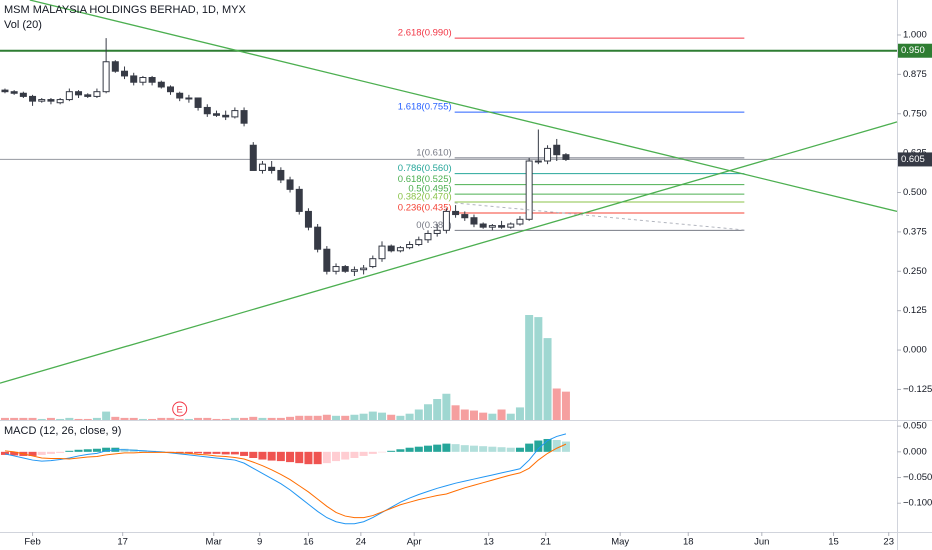 The image size is (932, 550). What do you see at coordinates (122, 542) in the screenshot?
I see `x-tick-label: 17` at bounding box center [122, 542].